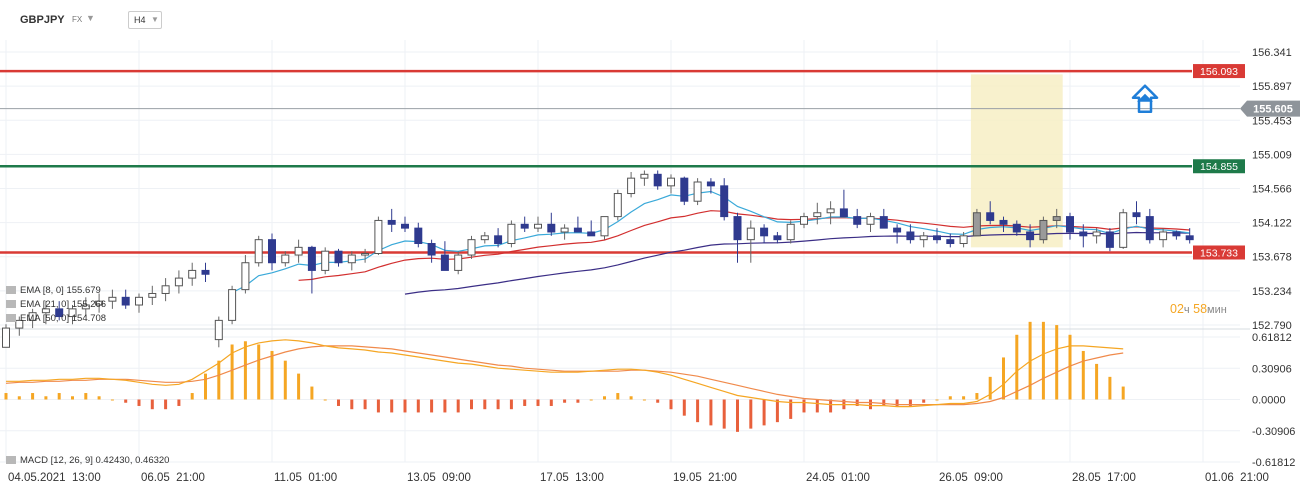 The image size is (1312, 493). Describe the element at coordinates (87, 460) in the screenshot. I see `legend-macd: MACD [12, 26, 9] 0.42430, 0.46320` at that location.